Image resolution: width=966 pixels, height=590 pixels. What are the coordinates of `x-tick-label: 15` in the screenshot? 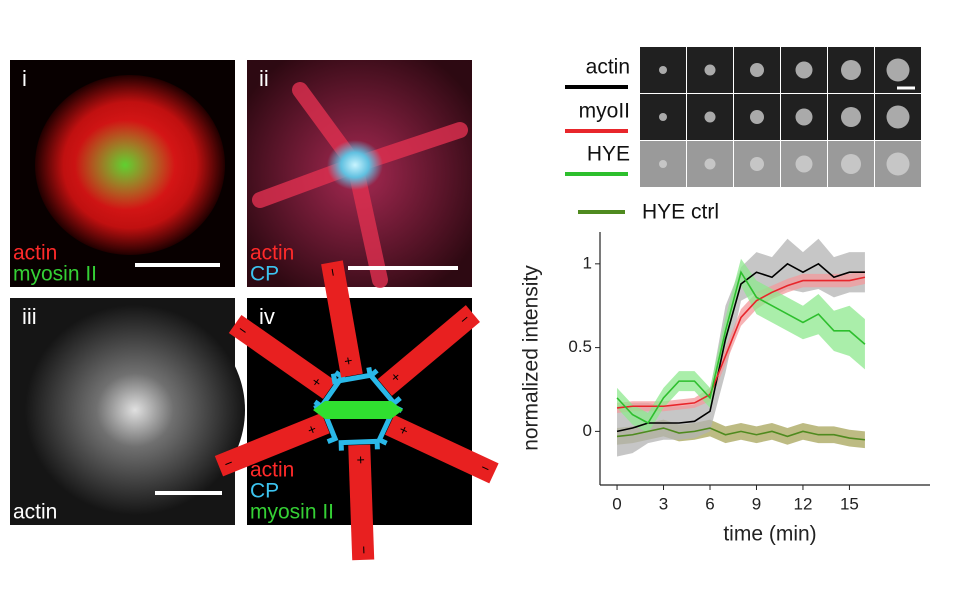 It's located at (849, 503).